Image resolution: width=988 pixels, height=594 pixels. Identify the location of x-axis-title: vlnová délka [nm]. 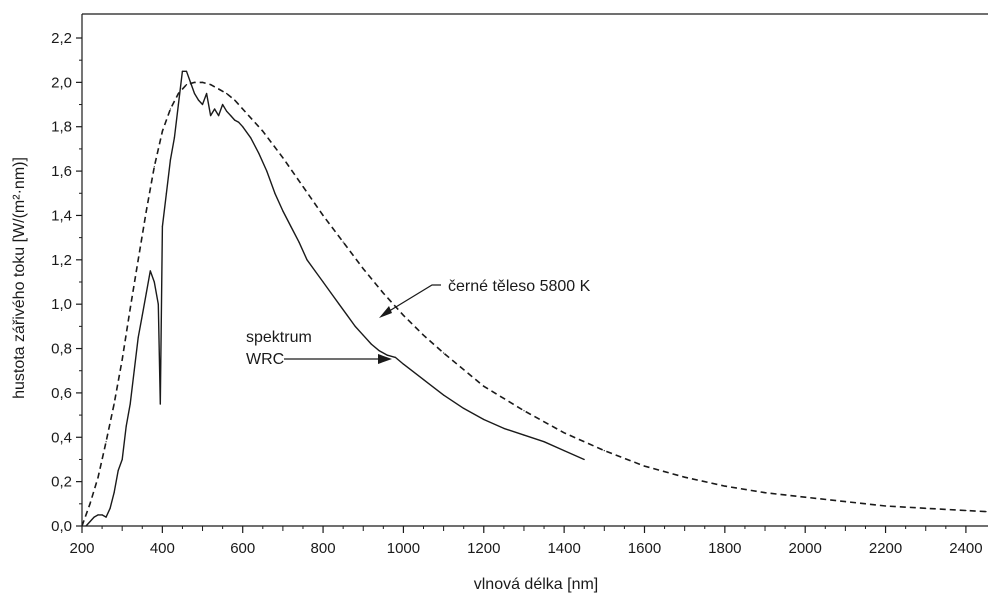
(536, 584).